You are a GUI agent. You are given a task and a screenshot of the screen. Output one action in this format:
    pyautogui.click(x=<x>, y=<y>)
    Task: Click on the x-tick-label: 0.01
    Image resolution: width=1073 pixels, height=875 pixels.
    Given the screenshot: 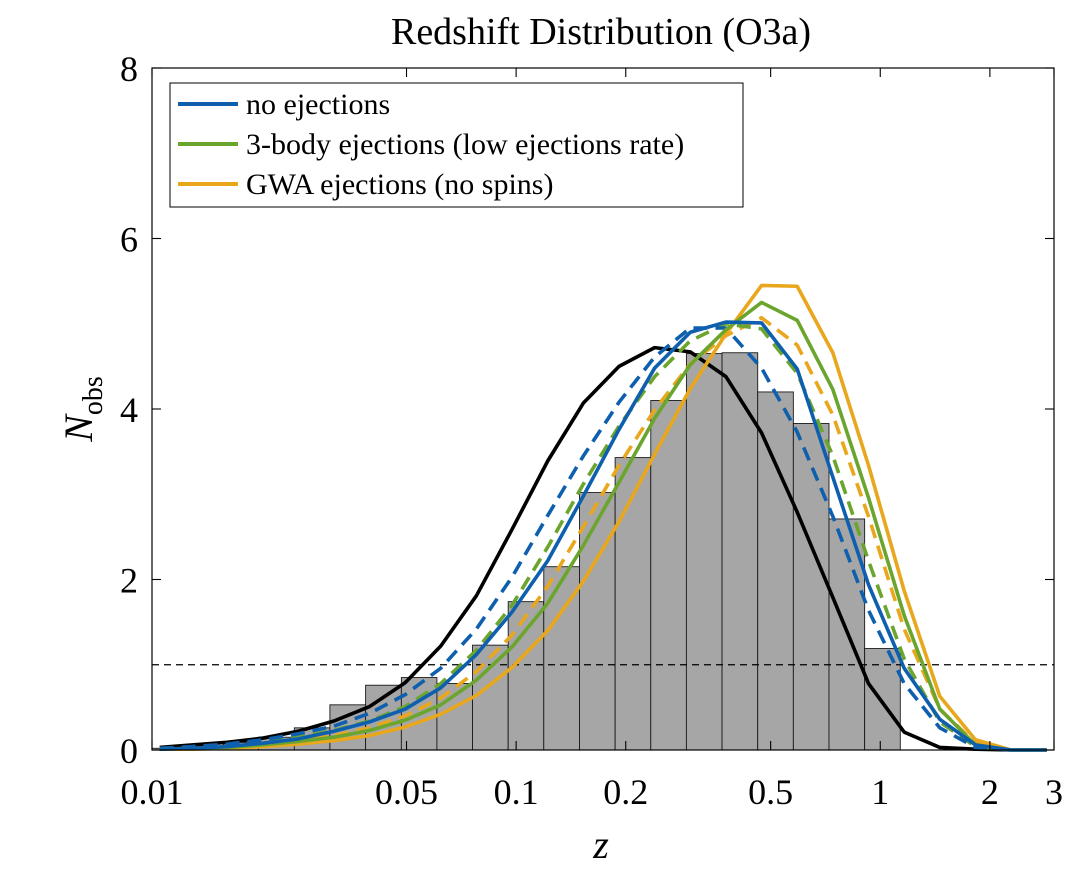 What is the action you would take?
    pyautogui.click(x=152, y=792)
    